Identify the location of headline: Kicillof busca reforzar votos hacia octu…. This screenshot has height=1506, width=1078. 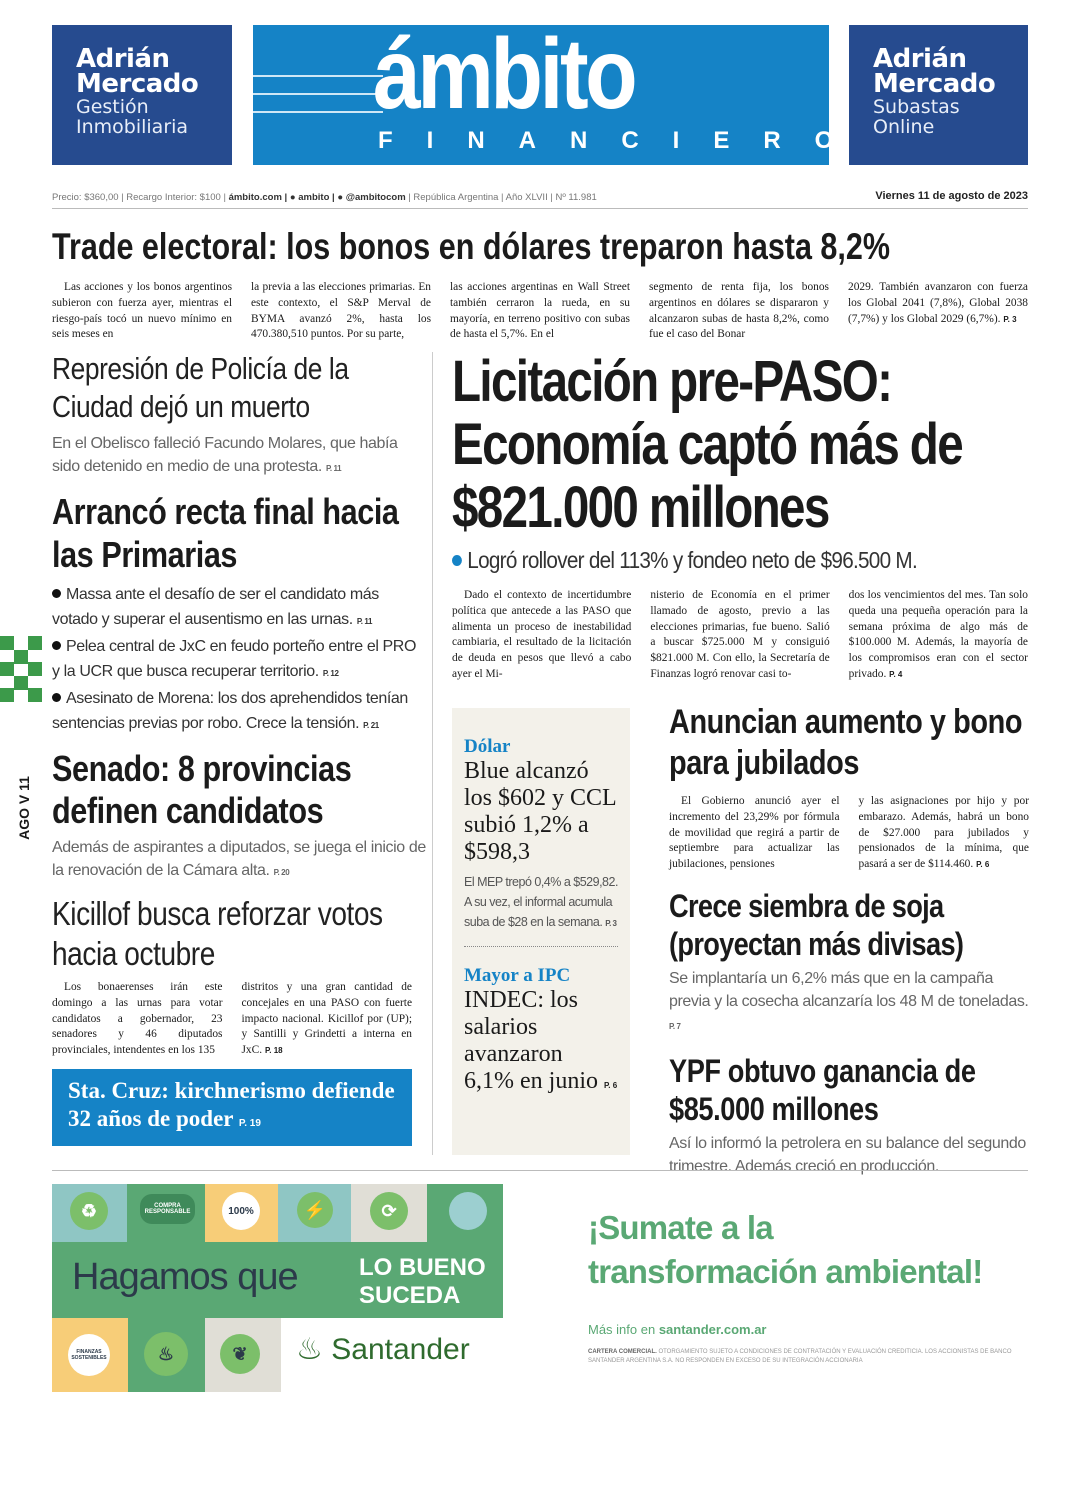
(217, 933).